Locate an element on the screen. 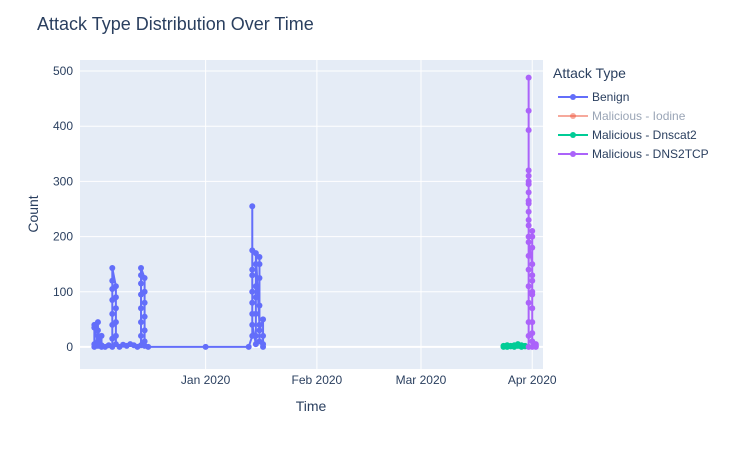 The image size is (735, 455). x-axis-title: Time is located at coordinates (311, 406).